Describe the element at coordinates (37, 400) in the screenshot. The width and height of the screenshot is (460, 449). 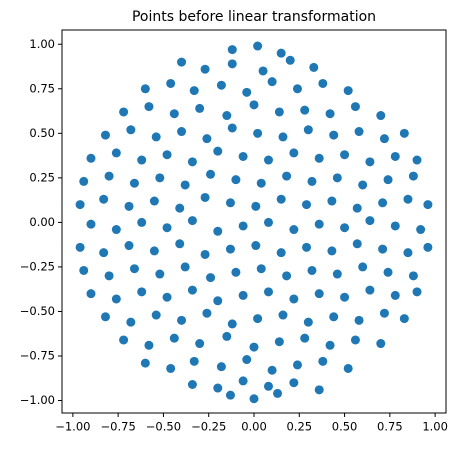
I see `y-tick-label: −1.00` at that location.